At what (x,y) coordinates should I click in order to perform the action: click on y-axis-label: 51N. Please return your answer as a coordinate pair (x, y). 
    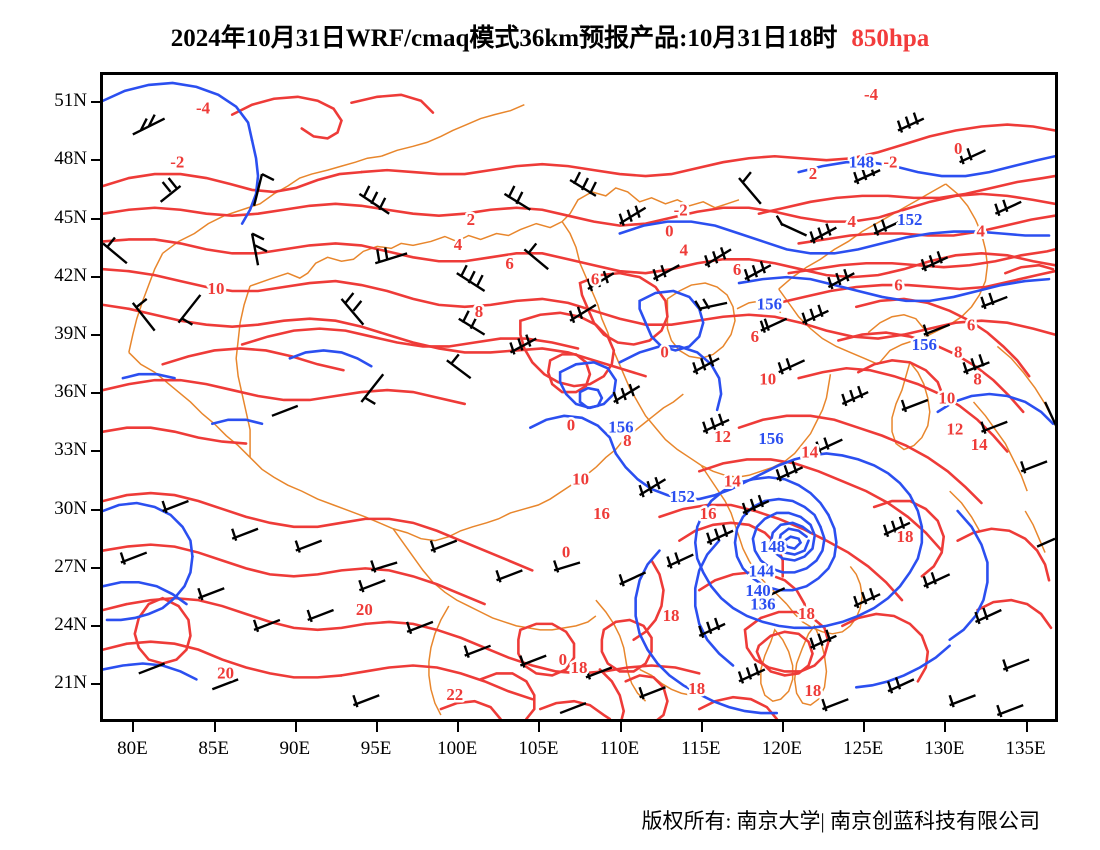
    Looking at the image, I should click on (70, 101).